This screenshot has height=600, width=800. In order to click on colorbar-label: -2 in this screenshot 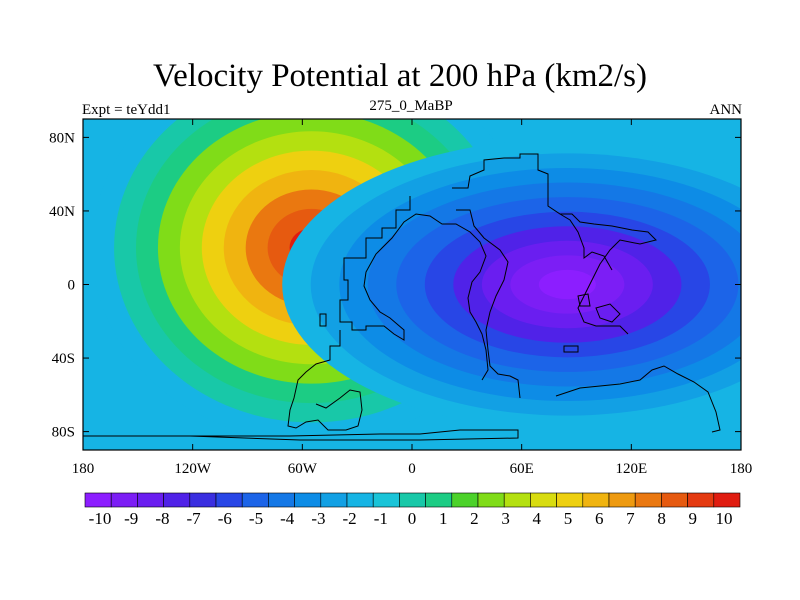, I will do `click(350, 518)`.